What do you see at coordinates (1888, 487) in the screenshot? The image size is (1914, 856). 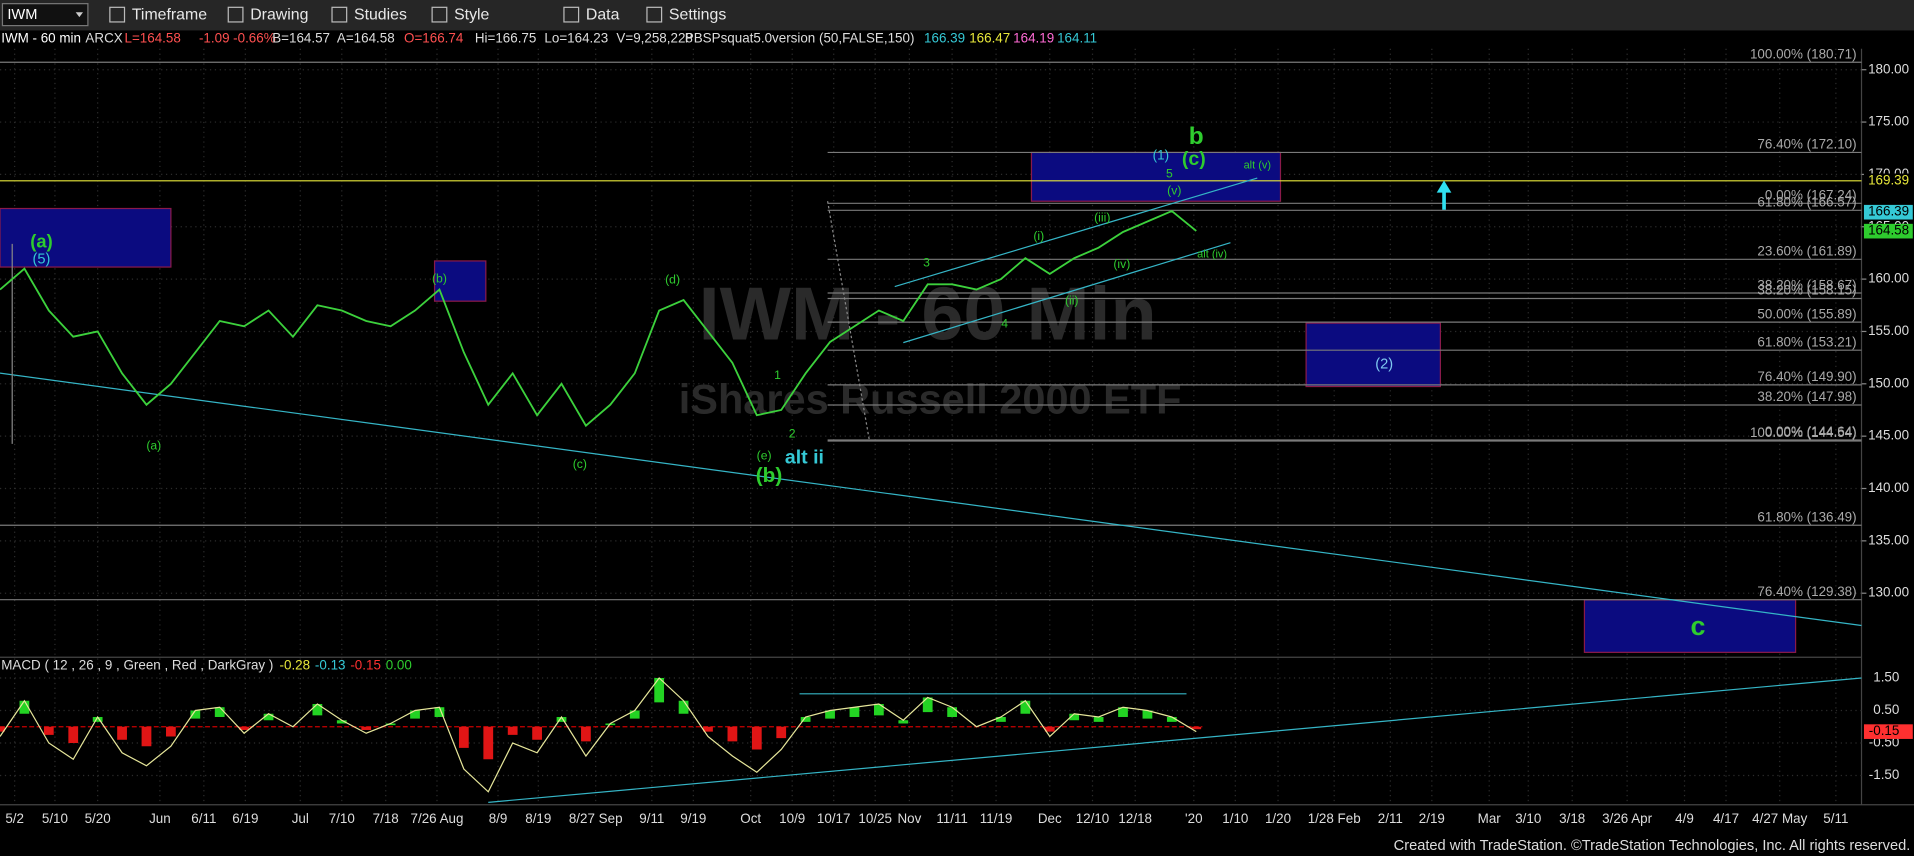 I see `y-tick-label: 140.00` at bounding box center [1888, 487].